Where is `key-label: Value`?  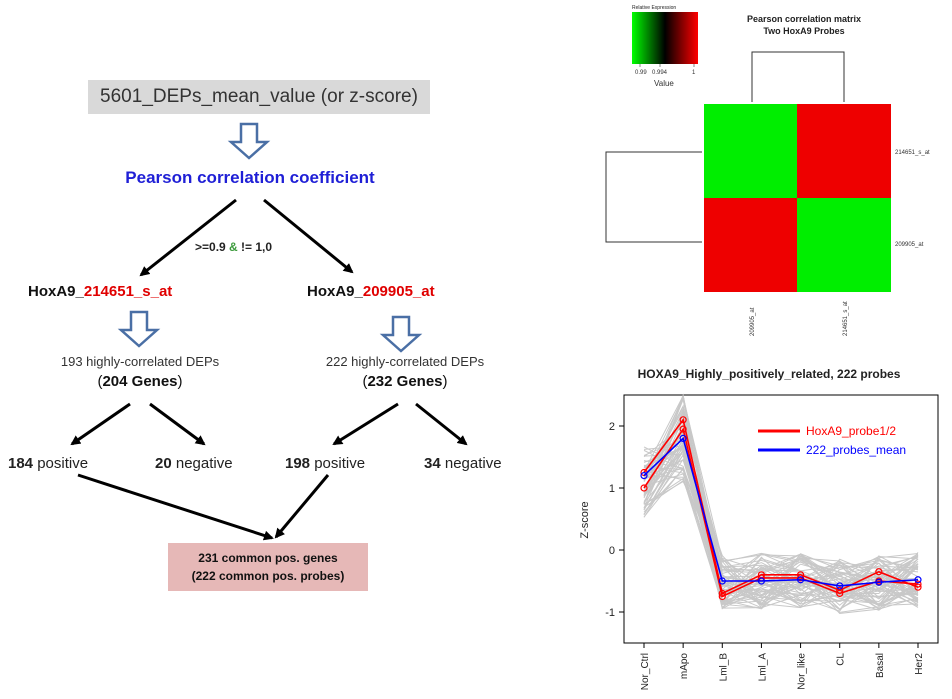 key-label: Value is located at coordinates (664, 83).